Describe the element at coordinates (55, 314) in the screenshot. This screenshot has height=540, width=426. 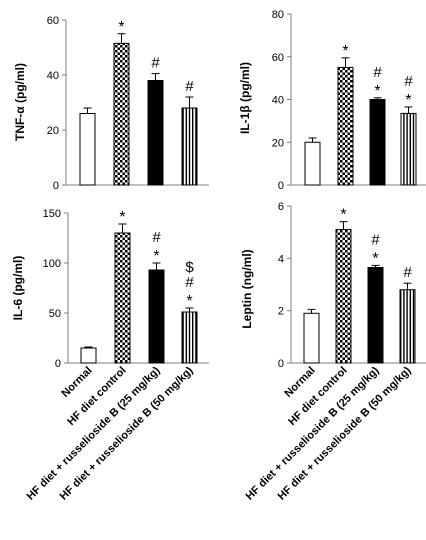
I see `y-tick-label: 50` at that location.